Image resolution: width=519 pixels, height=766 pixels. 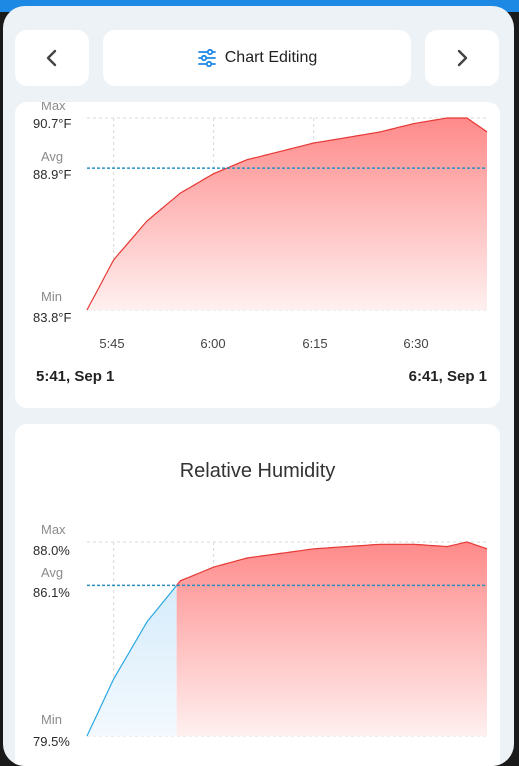 What do you see at coordinates (263, 343) in the screenshot?
I see `x-axis-ticks: 5:45 6:00 6:15 6:30` at bounding box center [263, 343].